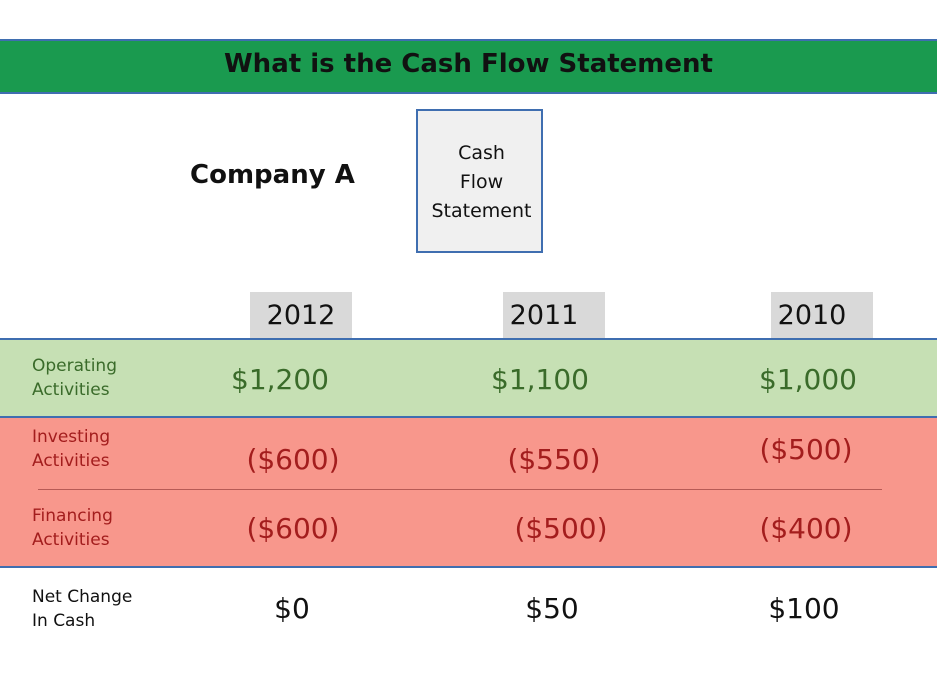 Image resolution: width=937 pixels, height=694 pixels. I want to click on box-line-flow: Flow, so click(481, 182).